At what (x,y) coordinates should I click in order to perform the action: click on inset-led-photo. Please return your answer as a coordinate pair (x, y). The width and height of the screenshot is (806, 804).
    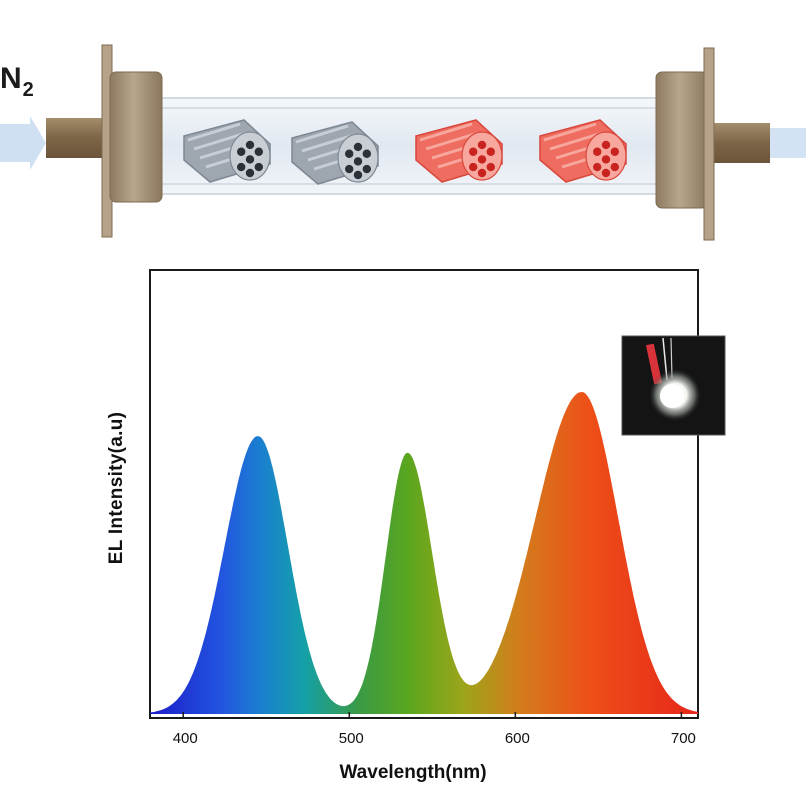
    Looking at the image, I should click on (673, 385).